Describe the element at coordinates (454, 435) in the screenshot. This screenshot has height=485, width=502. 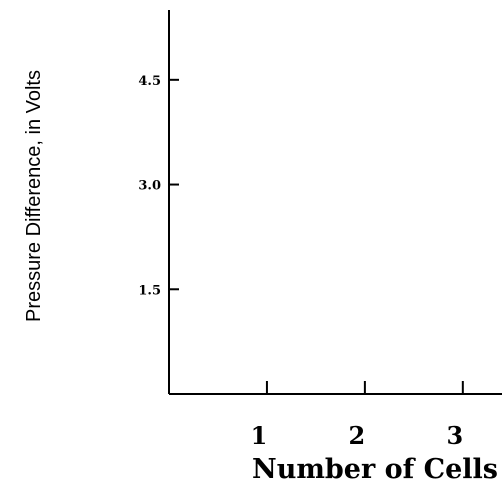
I see `x-tick-label: 3` at that location.